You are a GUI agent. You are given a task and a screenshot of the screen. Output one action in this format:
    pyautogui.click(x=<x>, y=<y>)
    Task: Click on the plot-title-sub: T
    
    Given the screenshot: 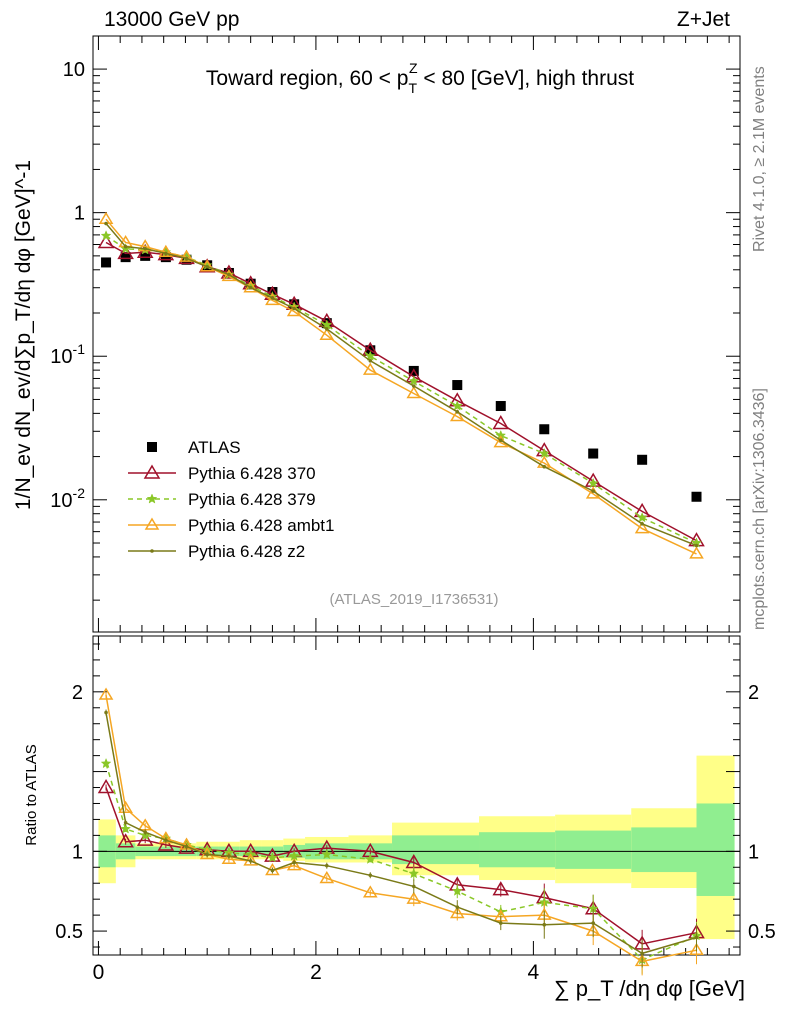 What is the action you would take?
    pyautogui.click(x=412, y=88)
    